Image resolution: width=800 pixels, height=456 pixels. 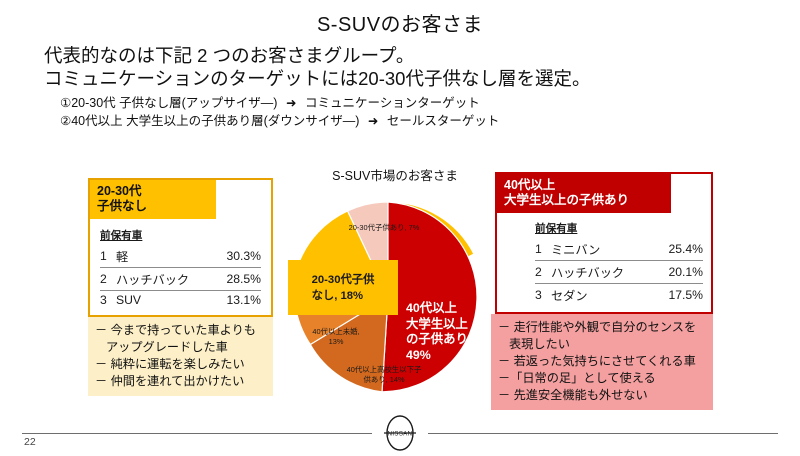 I want to click on nissan-logo-svg: NISSAN, so click(x=400, y=433).